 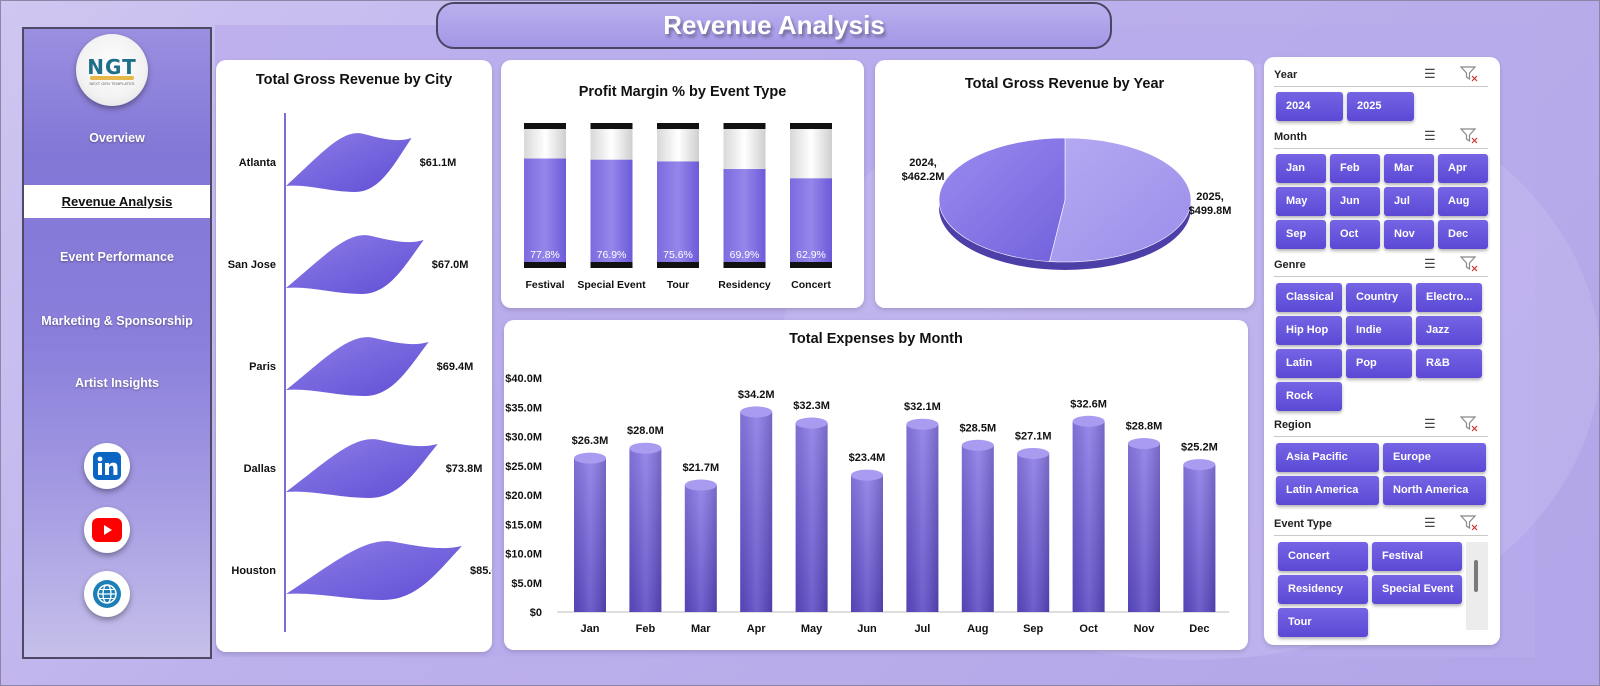 What do you see at coordinates (1088, 404) in the screenshot?
I see `expense-value-label: $32.6M` at bounding box center [1088, 404].